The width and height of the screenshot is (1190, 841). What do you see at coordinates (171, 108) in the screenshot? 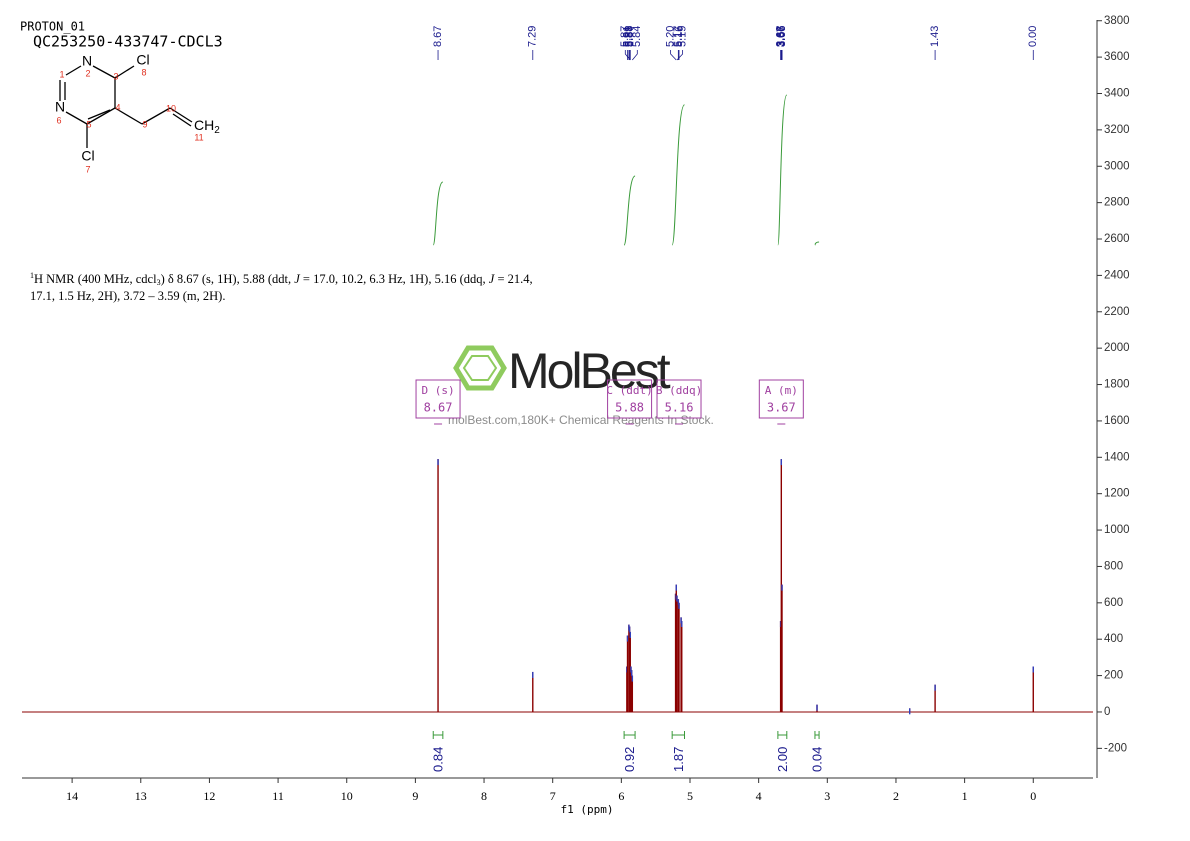
I see `atom-number: 10` at bounding box center [171, 108].